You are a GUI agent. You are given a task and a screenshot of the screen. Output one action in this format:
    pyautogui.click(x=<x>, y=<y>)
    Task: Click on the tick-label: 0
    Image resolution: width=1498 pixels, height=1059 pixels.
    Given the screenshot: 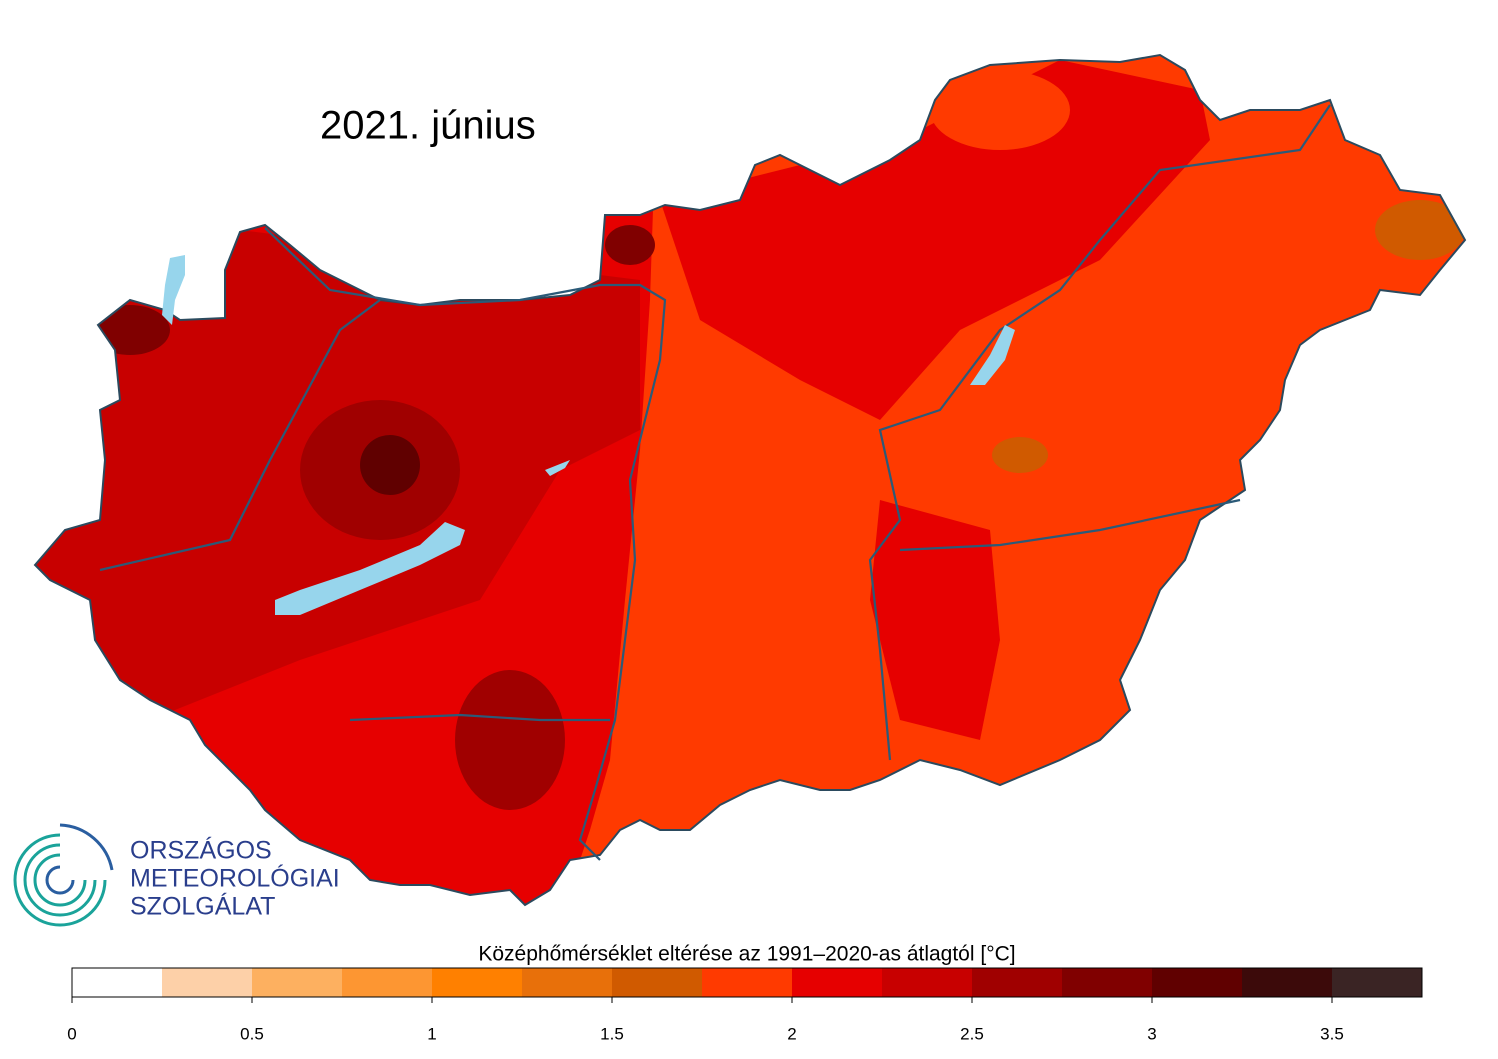 What is the action you would take?
    pyautogui.click(x=71, y=1033)
    